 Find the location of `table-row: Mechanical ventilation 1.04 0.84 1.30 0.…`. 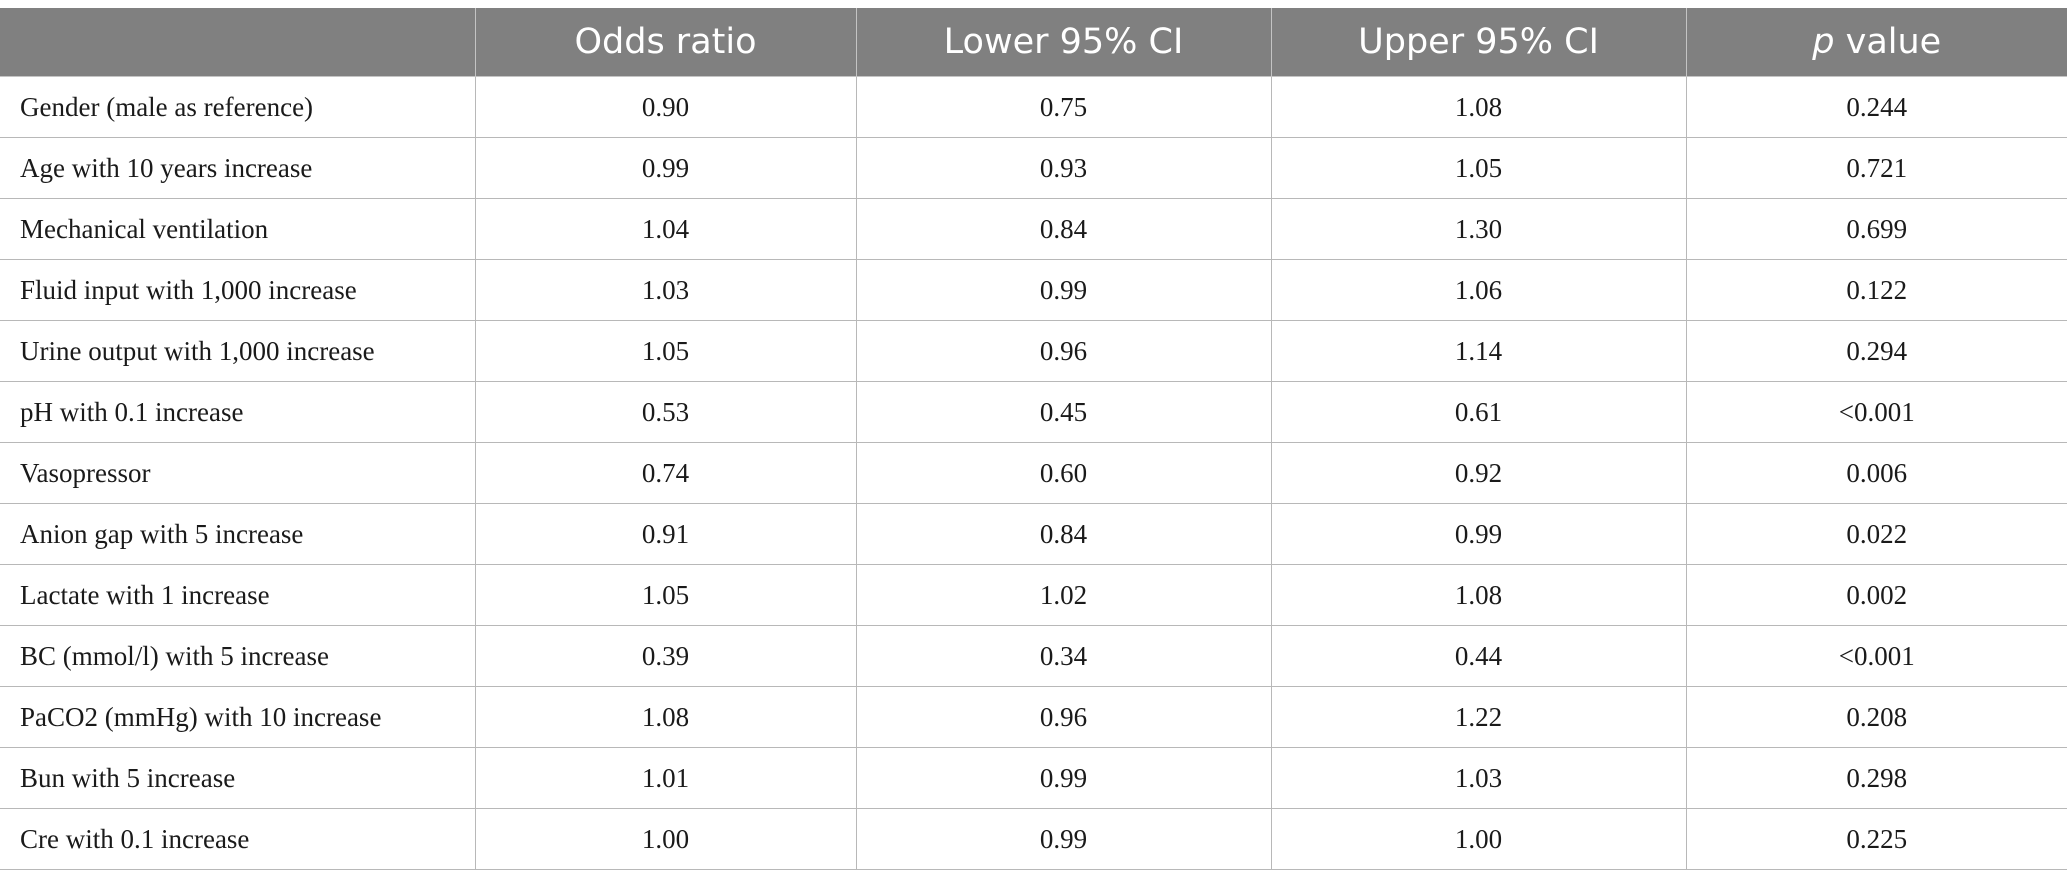

table-row: Mechanical ventilation 1.04 0.84 1.30 0.… is located at coordinates (1033, 229).